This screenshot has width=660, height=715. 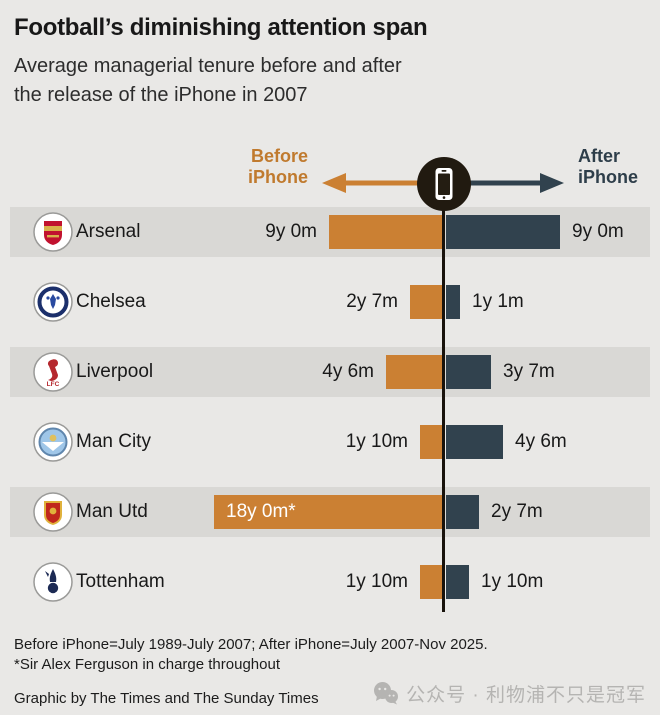 What do you see at coordinates (108, 231) in the screenshot?
I see `team-label: Arsenal` at bounding box center [108, 231].